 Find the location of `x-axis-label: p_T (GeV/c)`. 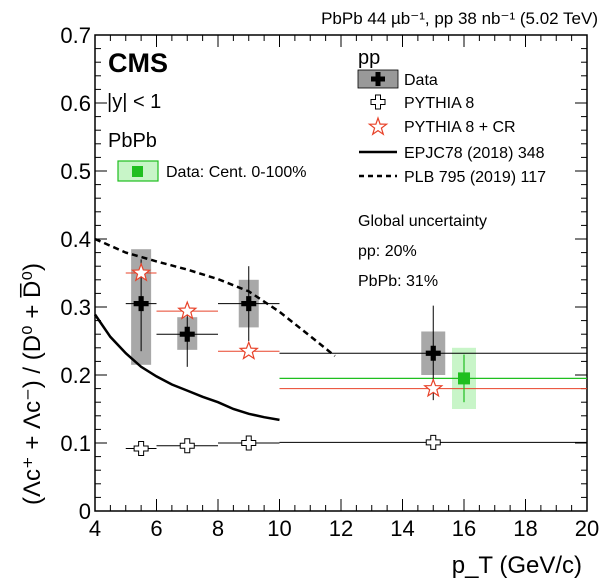

x-axis-label: p_T (GeV/c) is located at coordinates (517, 565).